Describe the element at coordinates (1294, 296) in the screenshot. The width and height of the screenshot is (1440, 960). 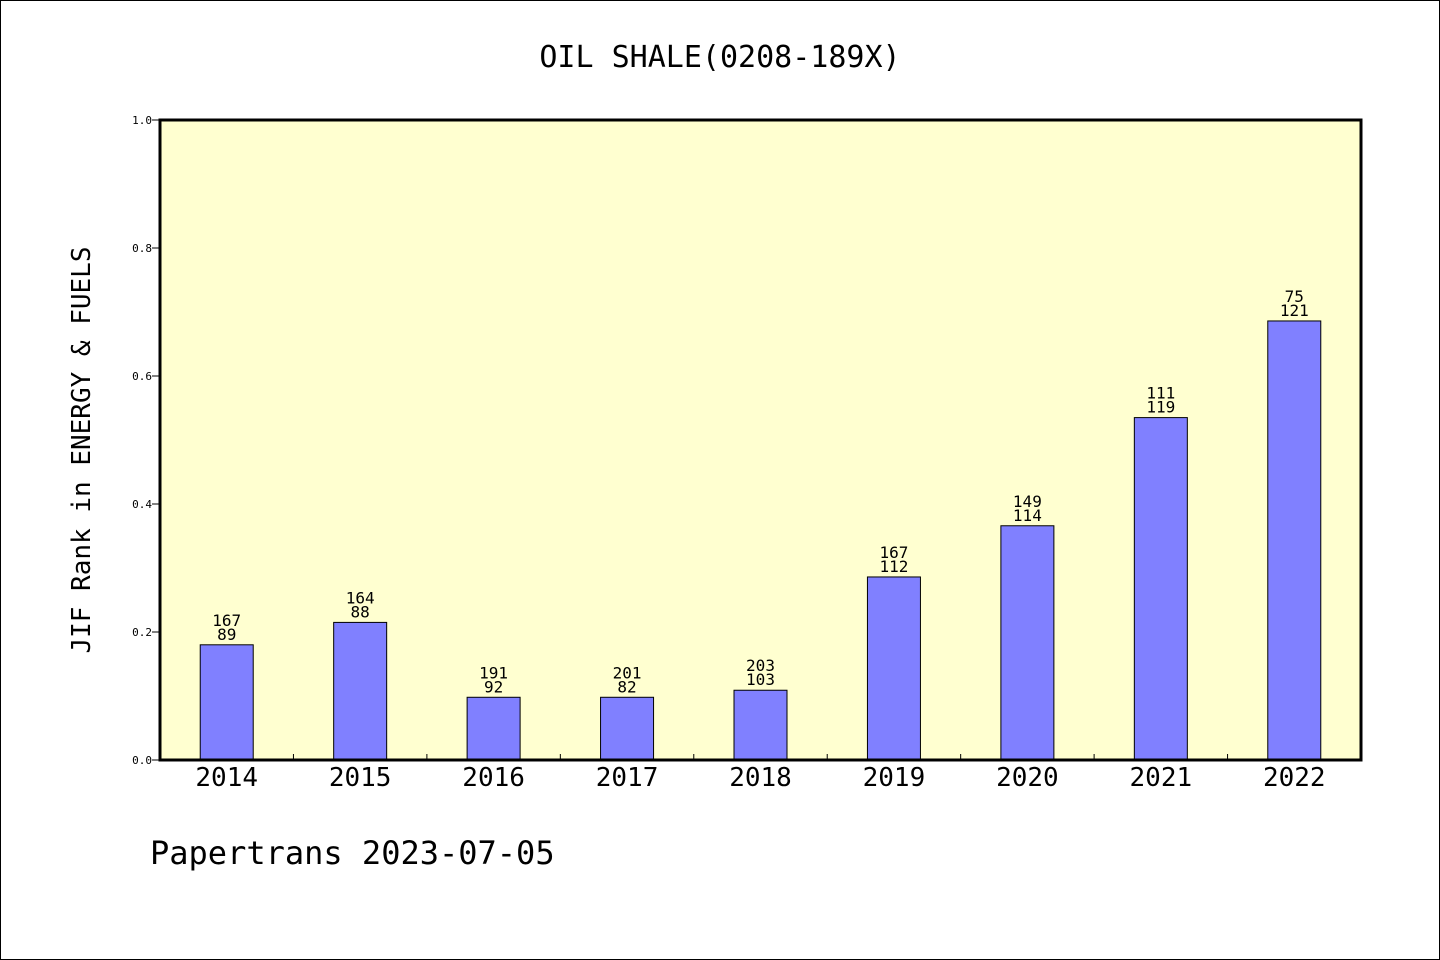
I see `bar-label-top: 75` at that location.